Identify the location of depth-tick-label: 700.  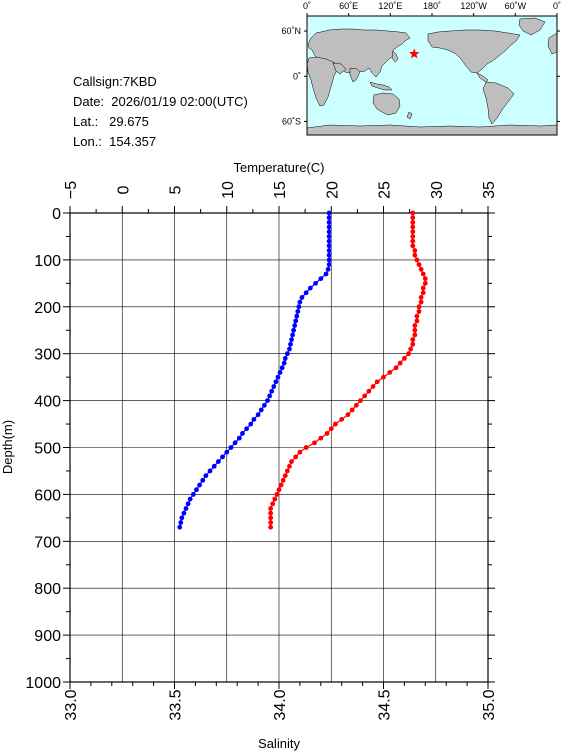
(47, 542).